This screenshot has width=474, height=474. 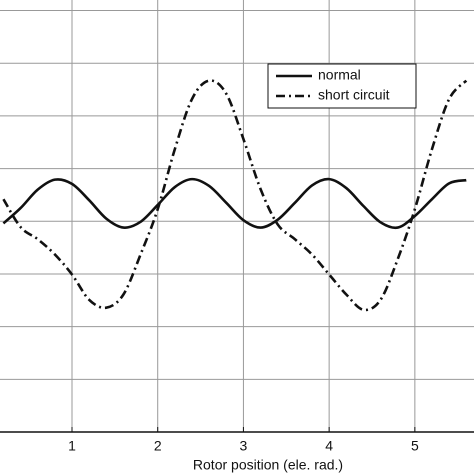 What do you see at coordinates (244, 446) in the screenshot?
I see `x-tick-label: 3` at bounding box center [244, 446].